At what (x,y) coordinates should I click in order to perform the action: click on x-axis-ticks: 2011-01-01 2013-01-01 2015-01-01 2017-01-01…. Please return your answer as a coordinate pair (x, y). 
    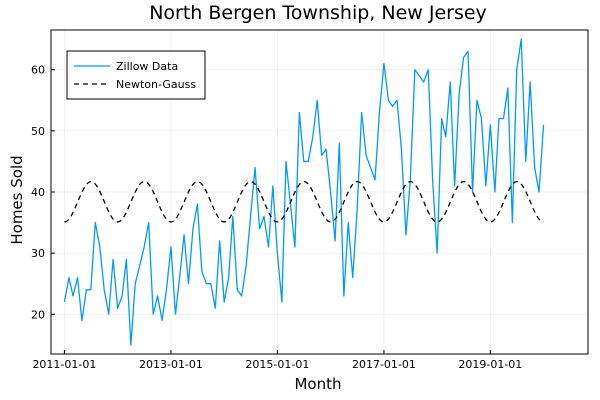
    Looking at the image, I should click on (277, 360).